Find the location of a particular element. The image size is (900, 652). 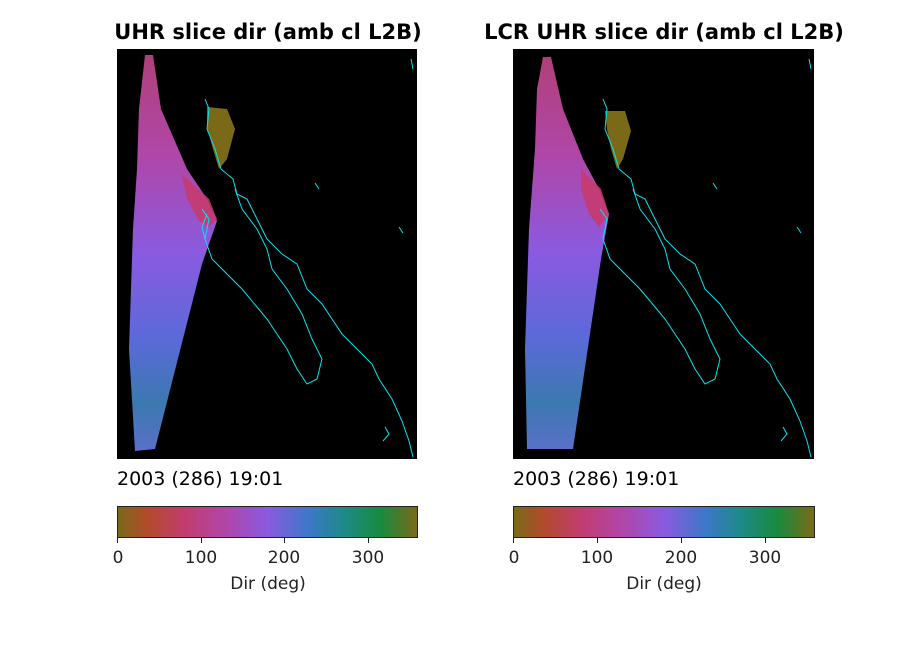

panel-1-timestamp: 2003 (286) 19:01 is located at coordinates (200, 479).